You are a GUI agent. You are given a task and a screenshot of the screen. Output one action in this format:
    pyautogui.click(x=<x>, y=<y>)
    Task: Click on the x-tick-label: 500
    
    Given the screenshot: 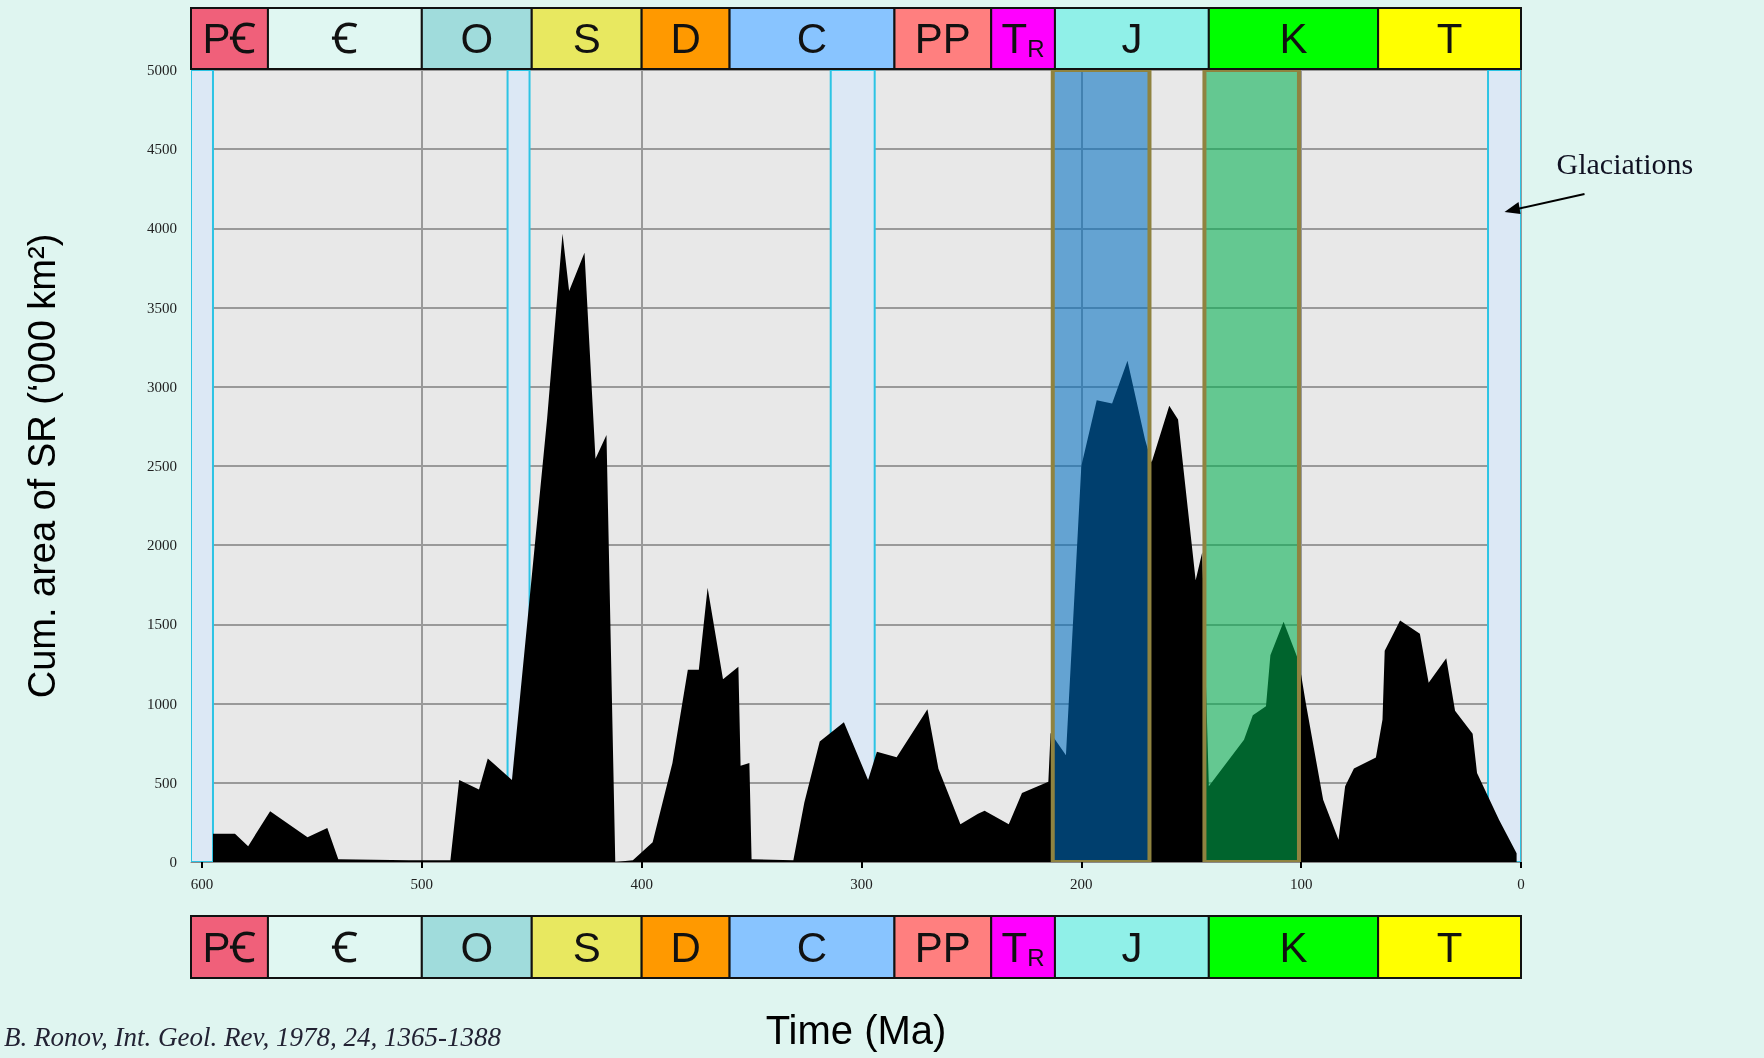 What is the action you would take?
    pyautogui.click(x=422, y=883)
    